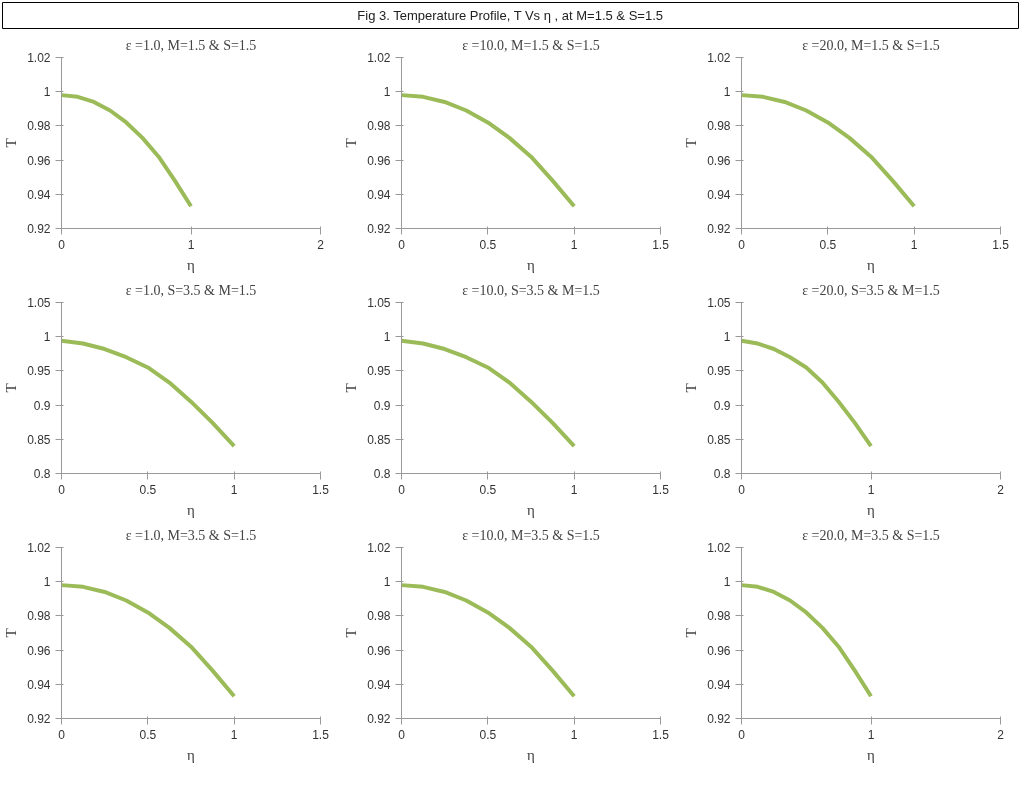 This screenshot has width=1032, height=803. What do you see at coordinates (871, 290) in the screenshot?
I see `chart-title: ε =20.0, S=3.5 & M=1.5` at bounding box center [871, 290].